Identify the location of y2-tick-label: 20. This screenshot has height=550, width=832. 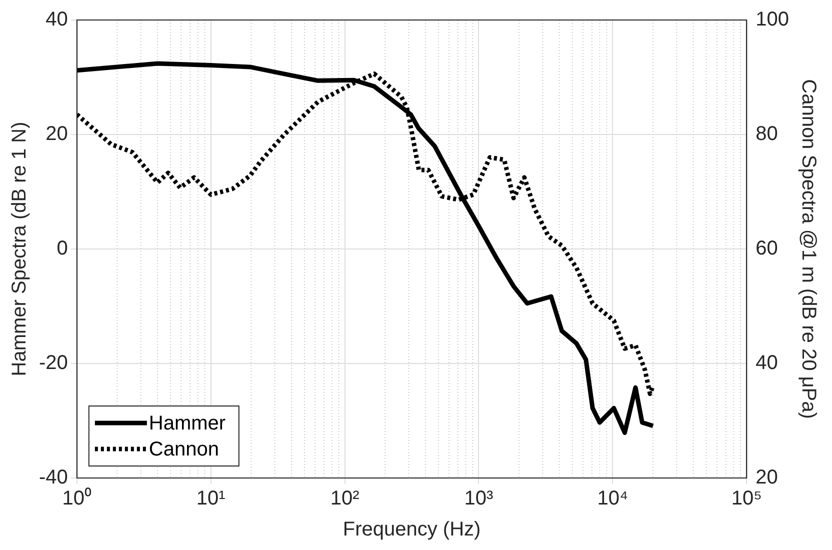
(767, 477).